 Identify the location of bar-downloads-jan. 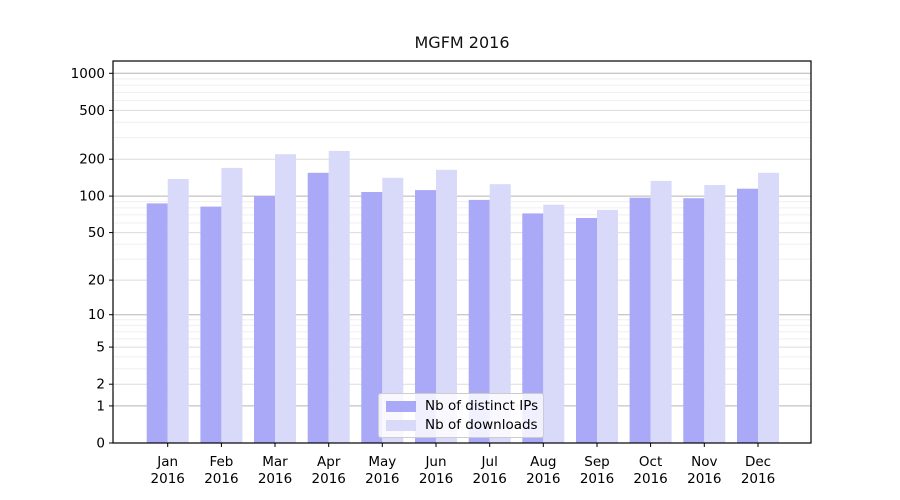
(178, 311).